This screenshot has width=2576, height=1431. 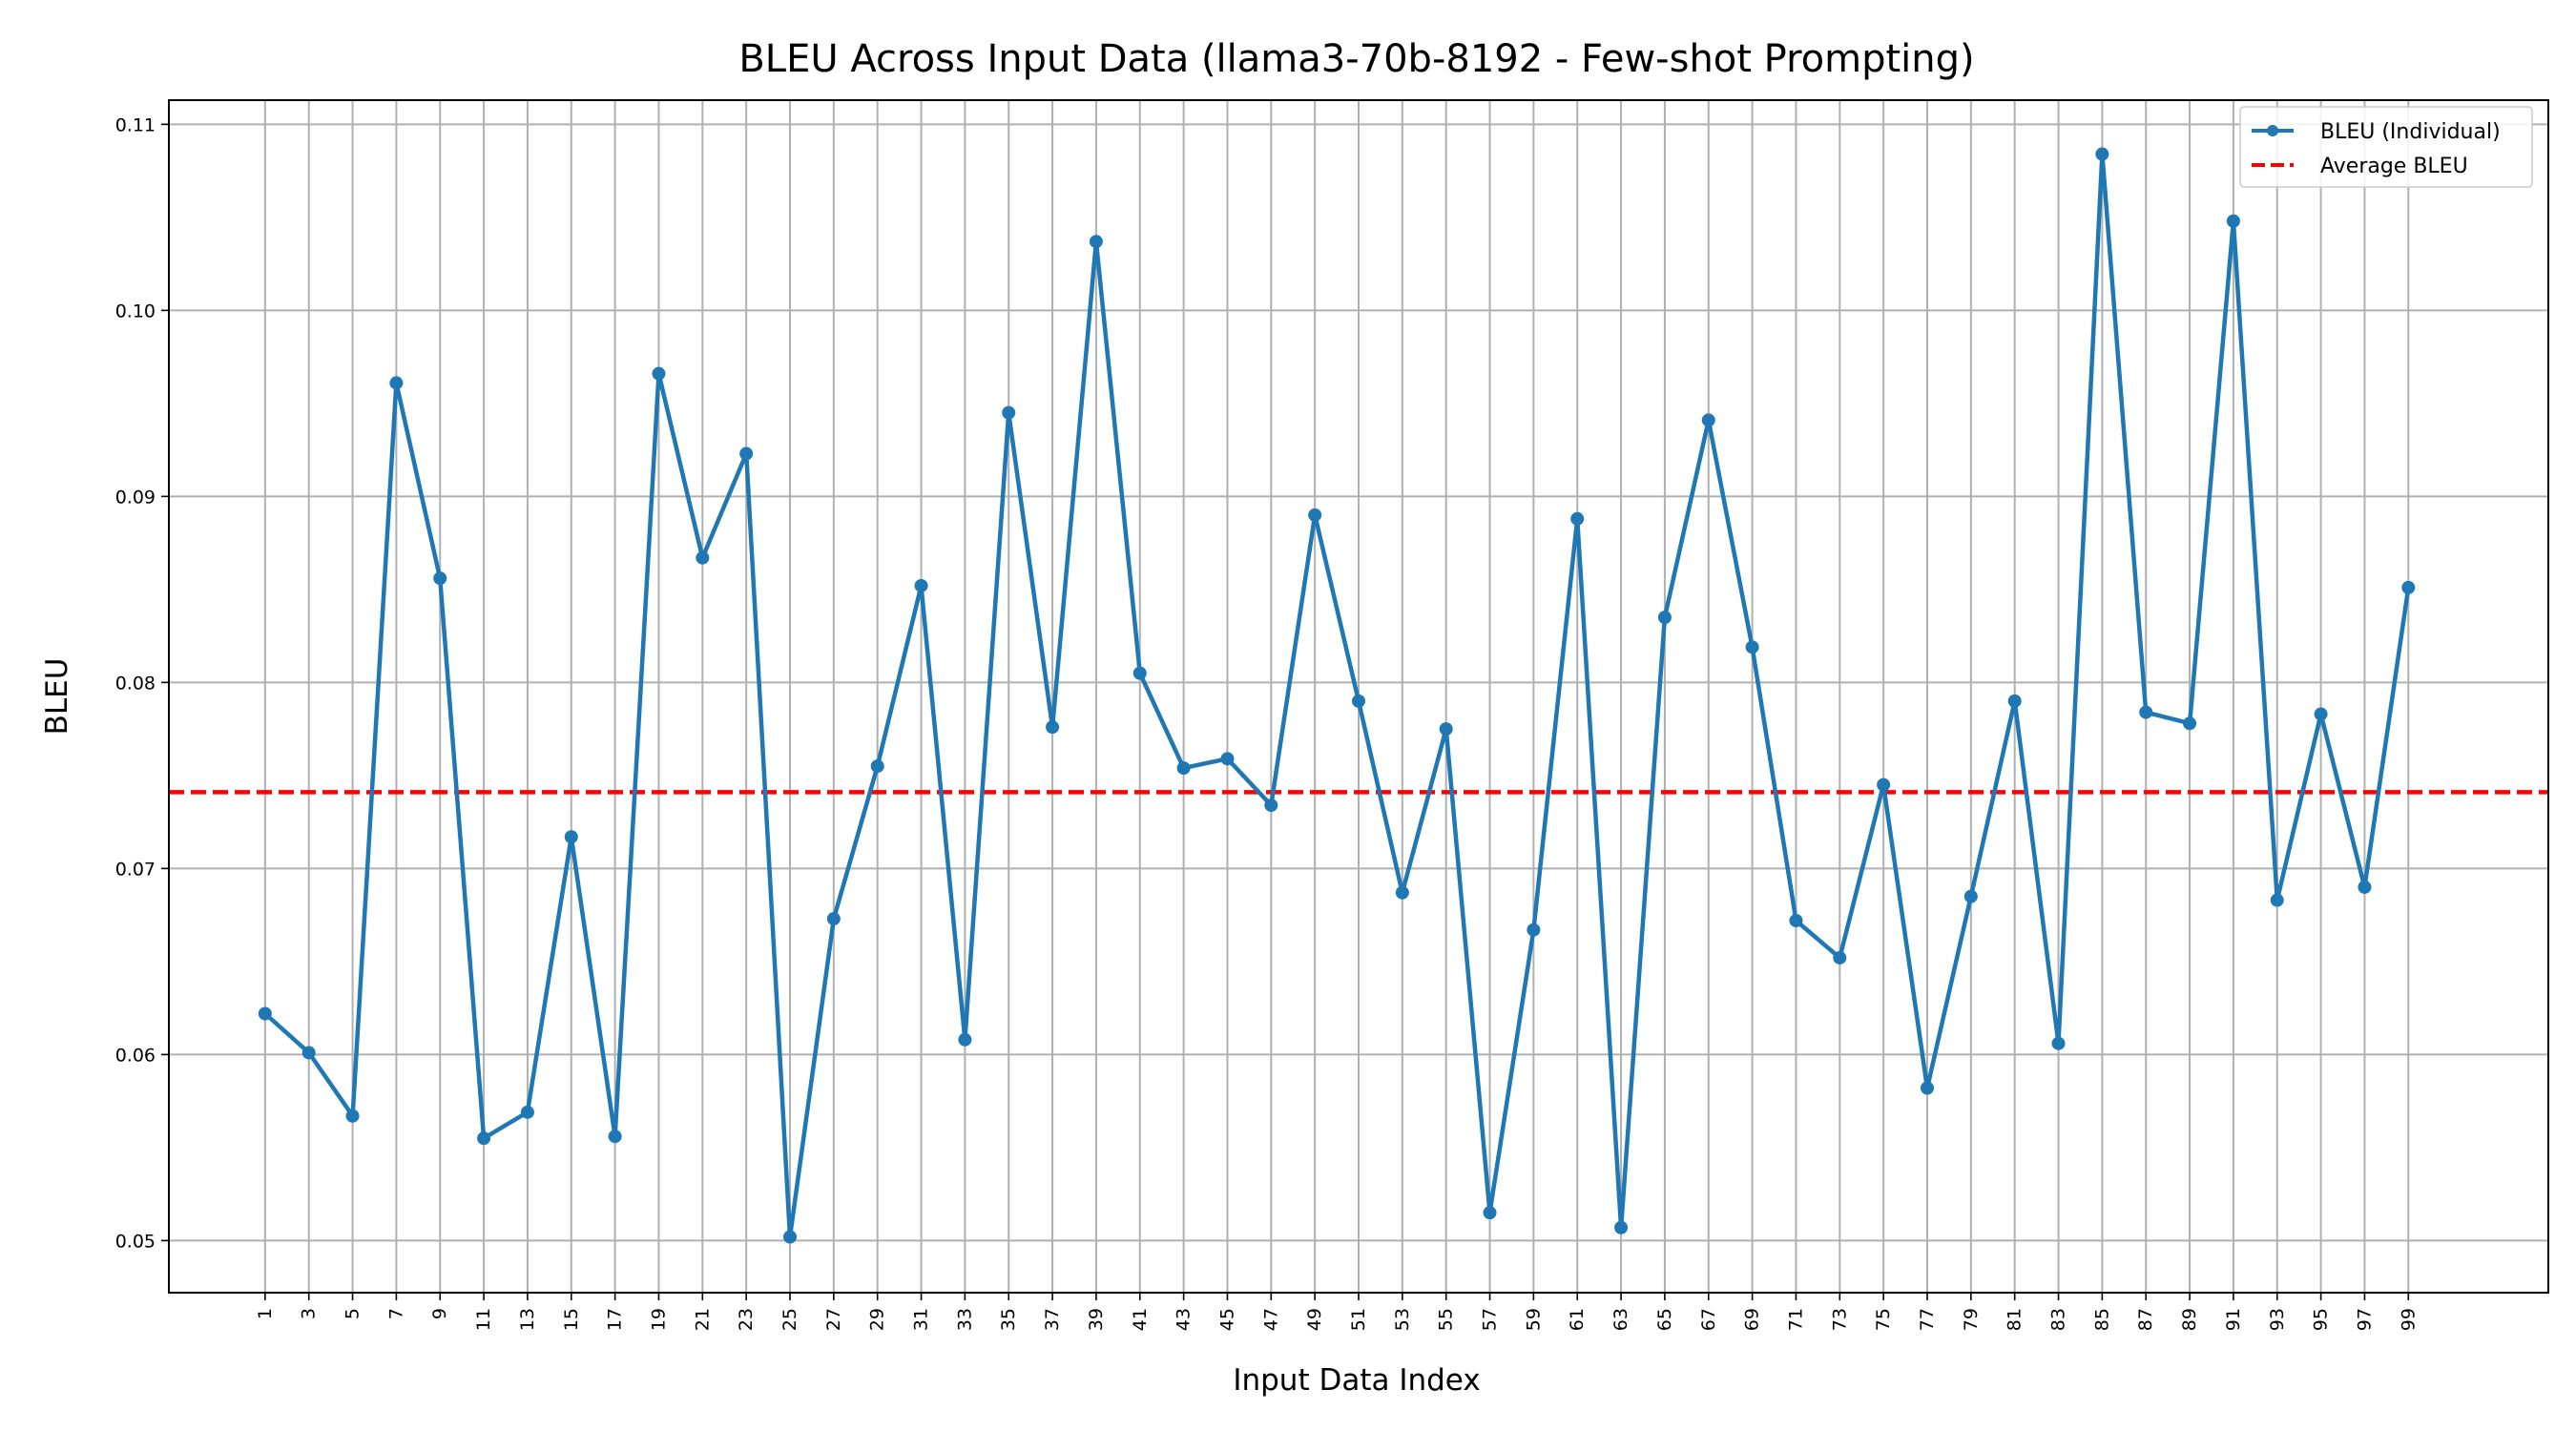 I want to click on x-tick-label: 89, so click(x=2189, y=1319).